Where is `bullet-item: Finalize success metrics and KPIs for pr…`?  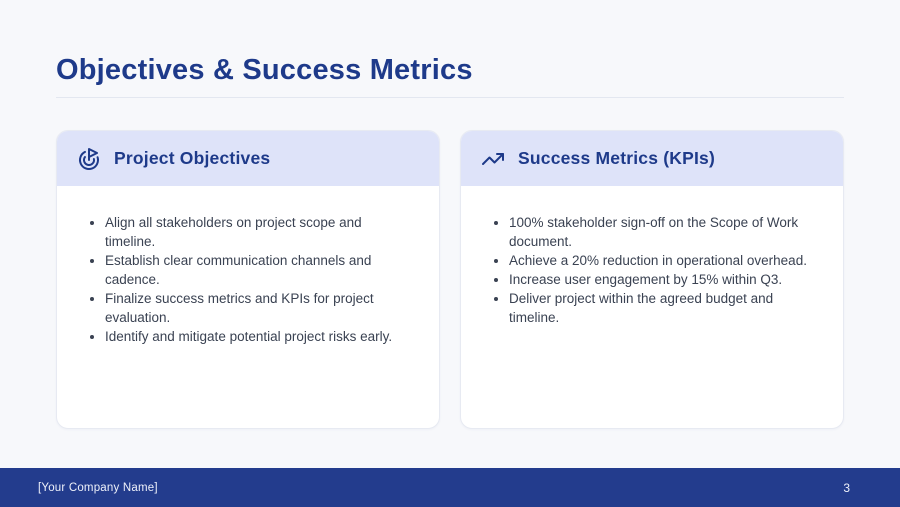 bullet-item: Finalize success metrics and KPIs for pr… is located at coordinates (260, 308).